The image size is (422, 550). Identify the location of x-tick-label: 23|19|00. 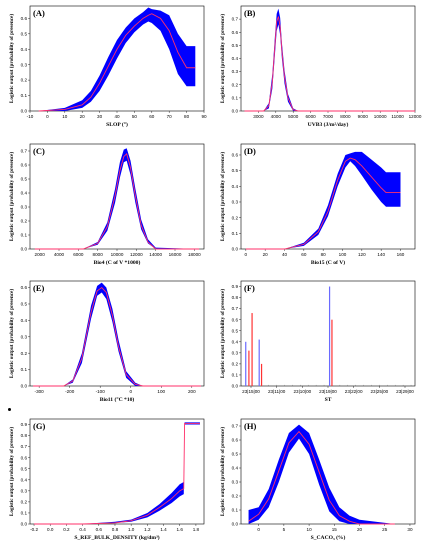
(328, 391).